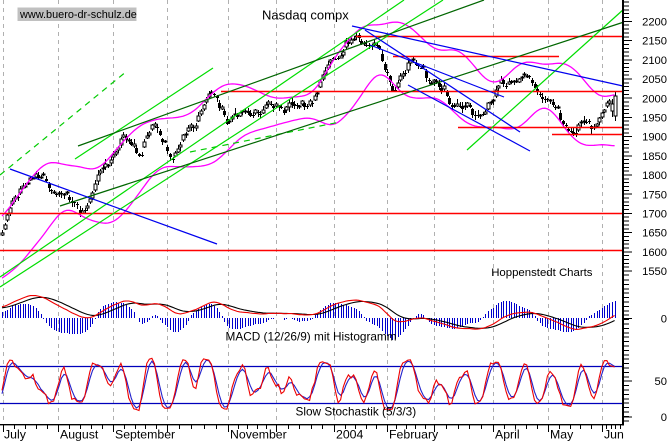 This screenshot has width=671, height=442. Describe the element at coordinates (654, 234) in the screenshot. I see `svg-text: 1650` at that location.